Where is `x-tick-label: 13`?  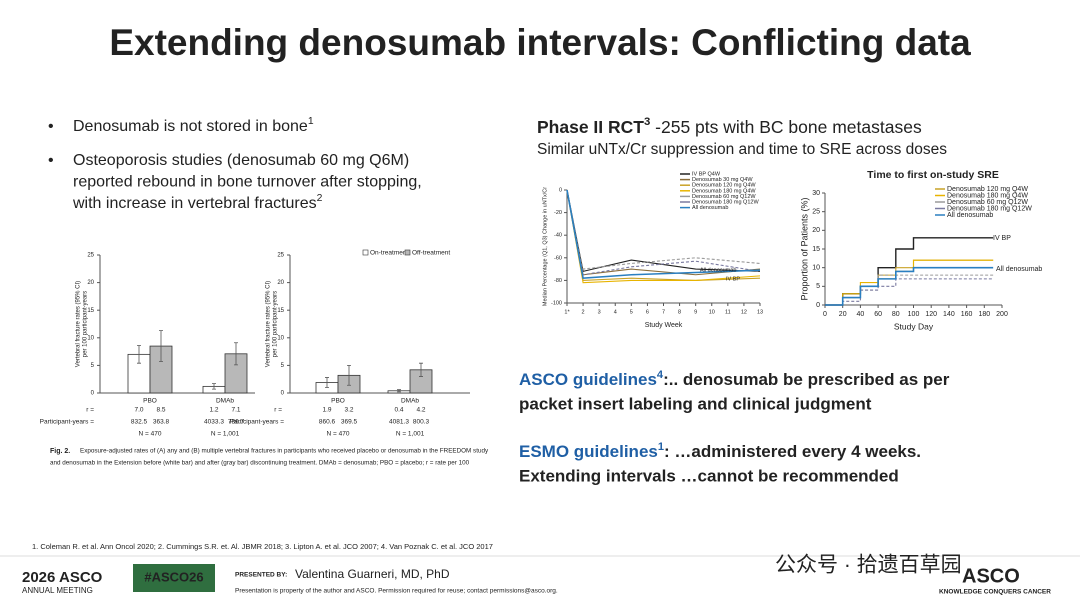 x-tick-label: 13 is located at coordinates (760, 312).